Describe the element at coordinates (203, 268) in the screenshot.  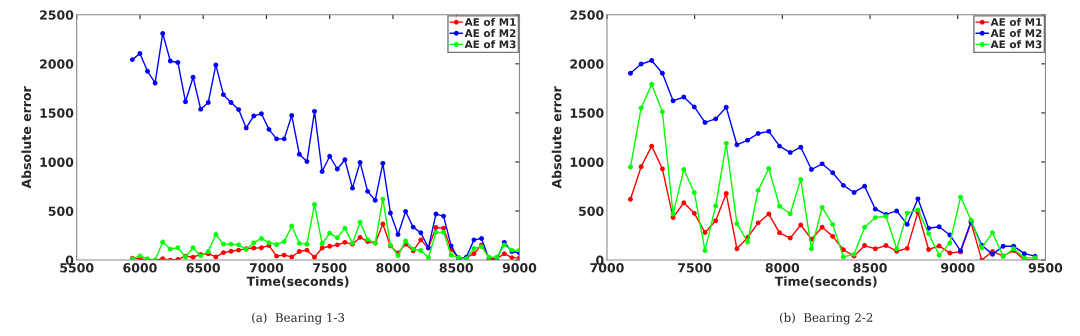
I see `x-tick-label: 6500` at that location.